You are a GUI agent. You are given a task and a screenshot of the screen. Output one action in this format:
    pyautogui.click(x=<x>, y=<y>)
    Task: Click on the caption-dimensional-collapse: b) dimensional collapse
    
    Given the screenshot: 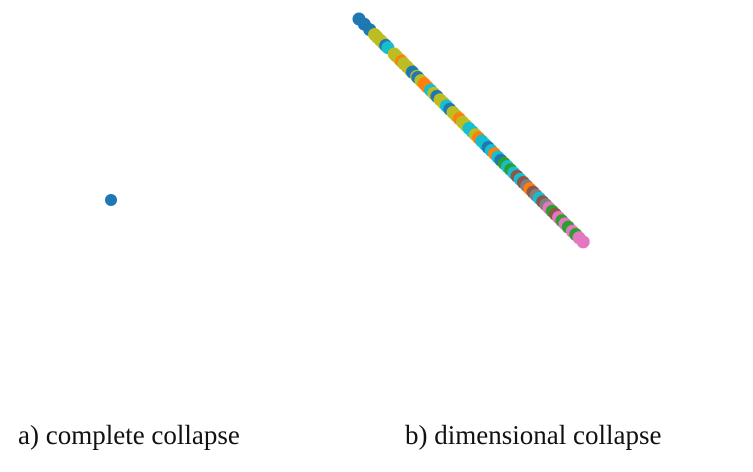 What is the action you would take?
    pyautogui.click(x=533, y=435)
    